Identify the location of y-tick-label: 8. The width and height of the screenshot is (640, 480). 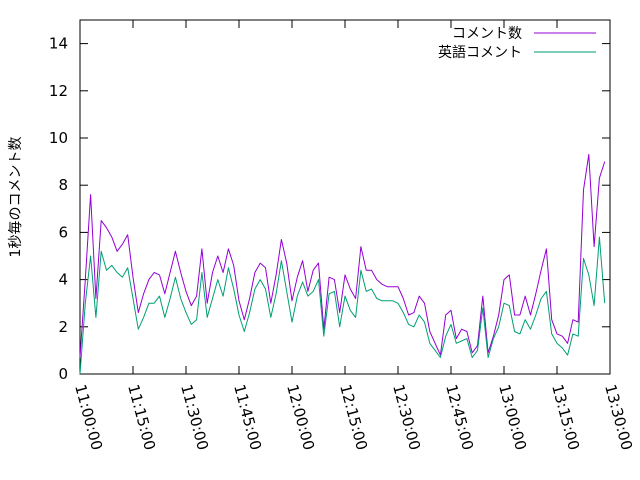
(63, 185).